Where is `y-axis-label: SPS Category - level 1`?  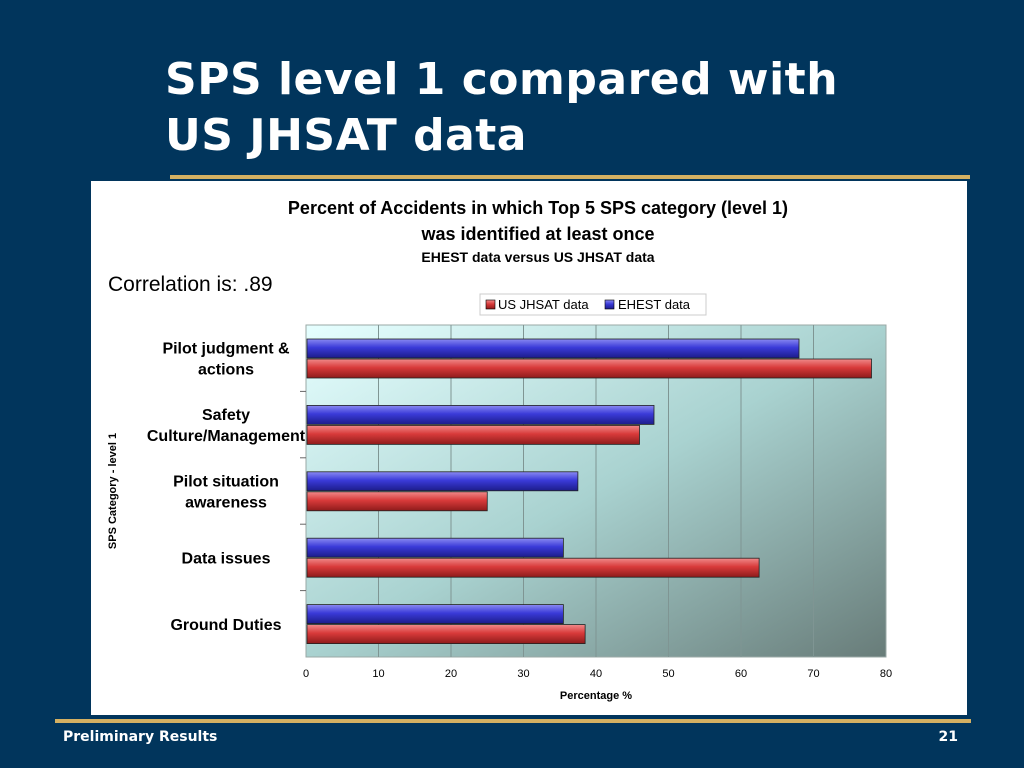 y-axis-label: SPS Category - level 1 is located at coordinates (113, 491).